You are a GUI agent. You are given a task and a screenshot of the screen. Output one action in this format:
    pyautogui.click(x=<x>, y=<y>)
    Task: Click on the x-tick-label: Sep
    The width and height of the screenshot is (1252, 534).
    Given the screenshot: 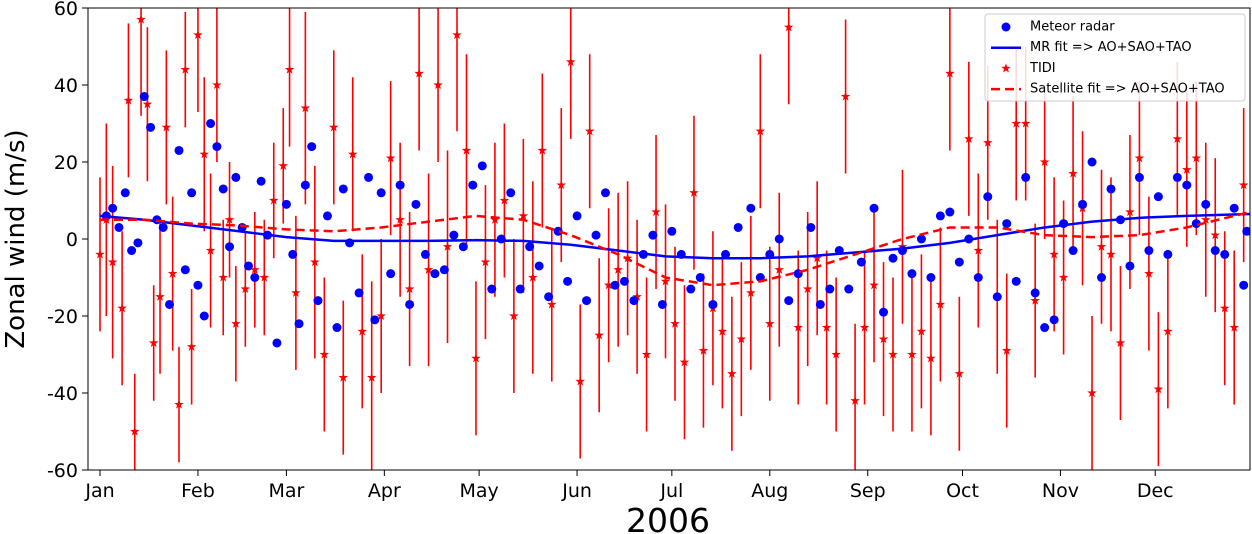 What is the action you would take?
    pyautogui.click(x=868, y=491)
    